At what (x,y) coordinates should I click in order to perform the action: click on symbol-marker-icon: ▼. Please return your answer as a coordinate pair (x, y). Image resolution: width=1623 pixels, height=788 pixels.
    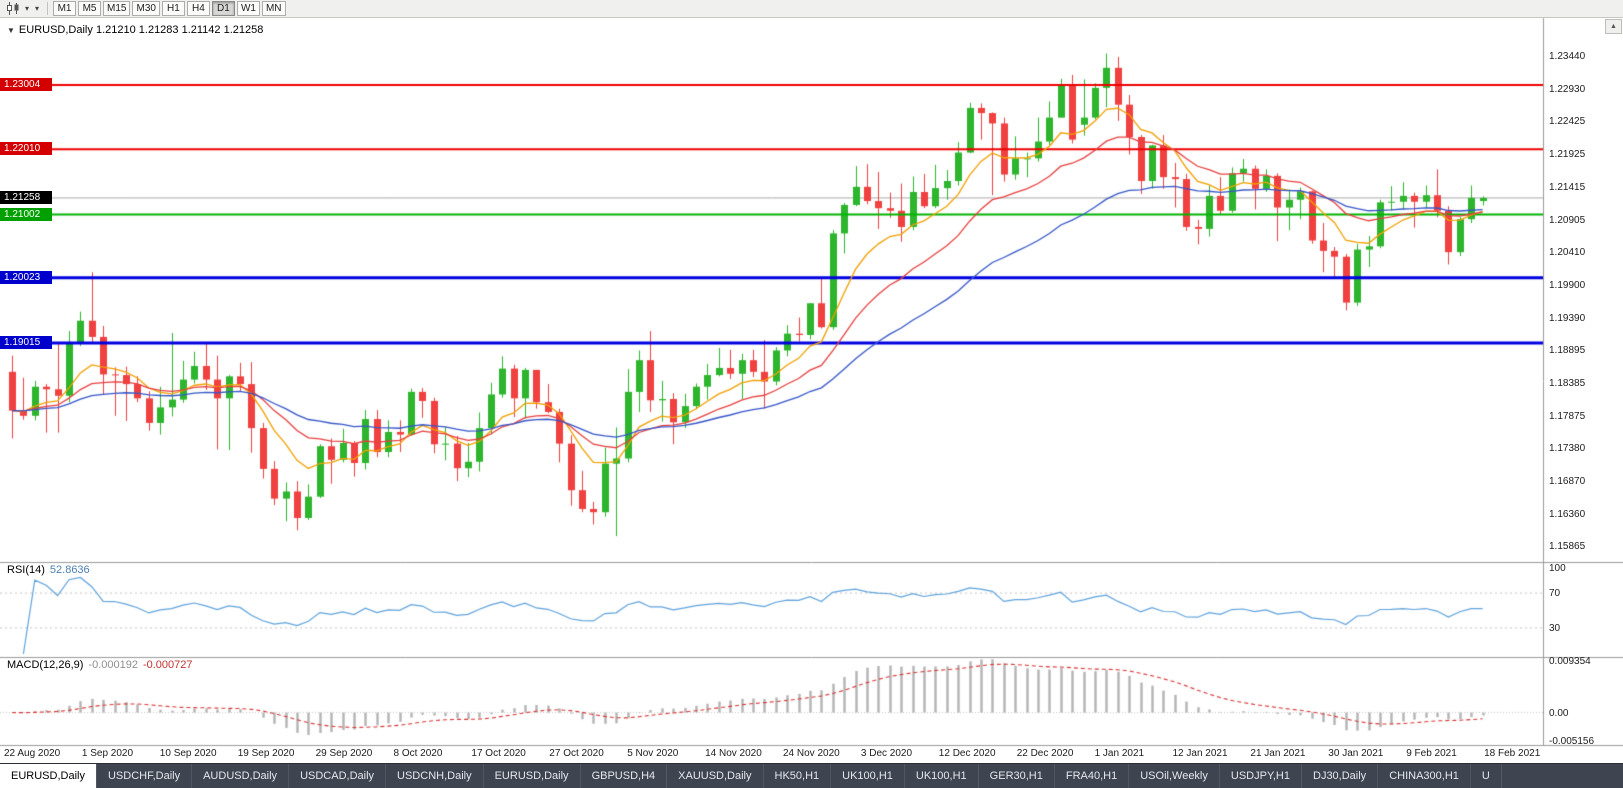
    Looking at the image, I should click on (11, 30).